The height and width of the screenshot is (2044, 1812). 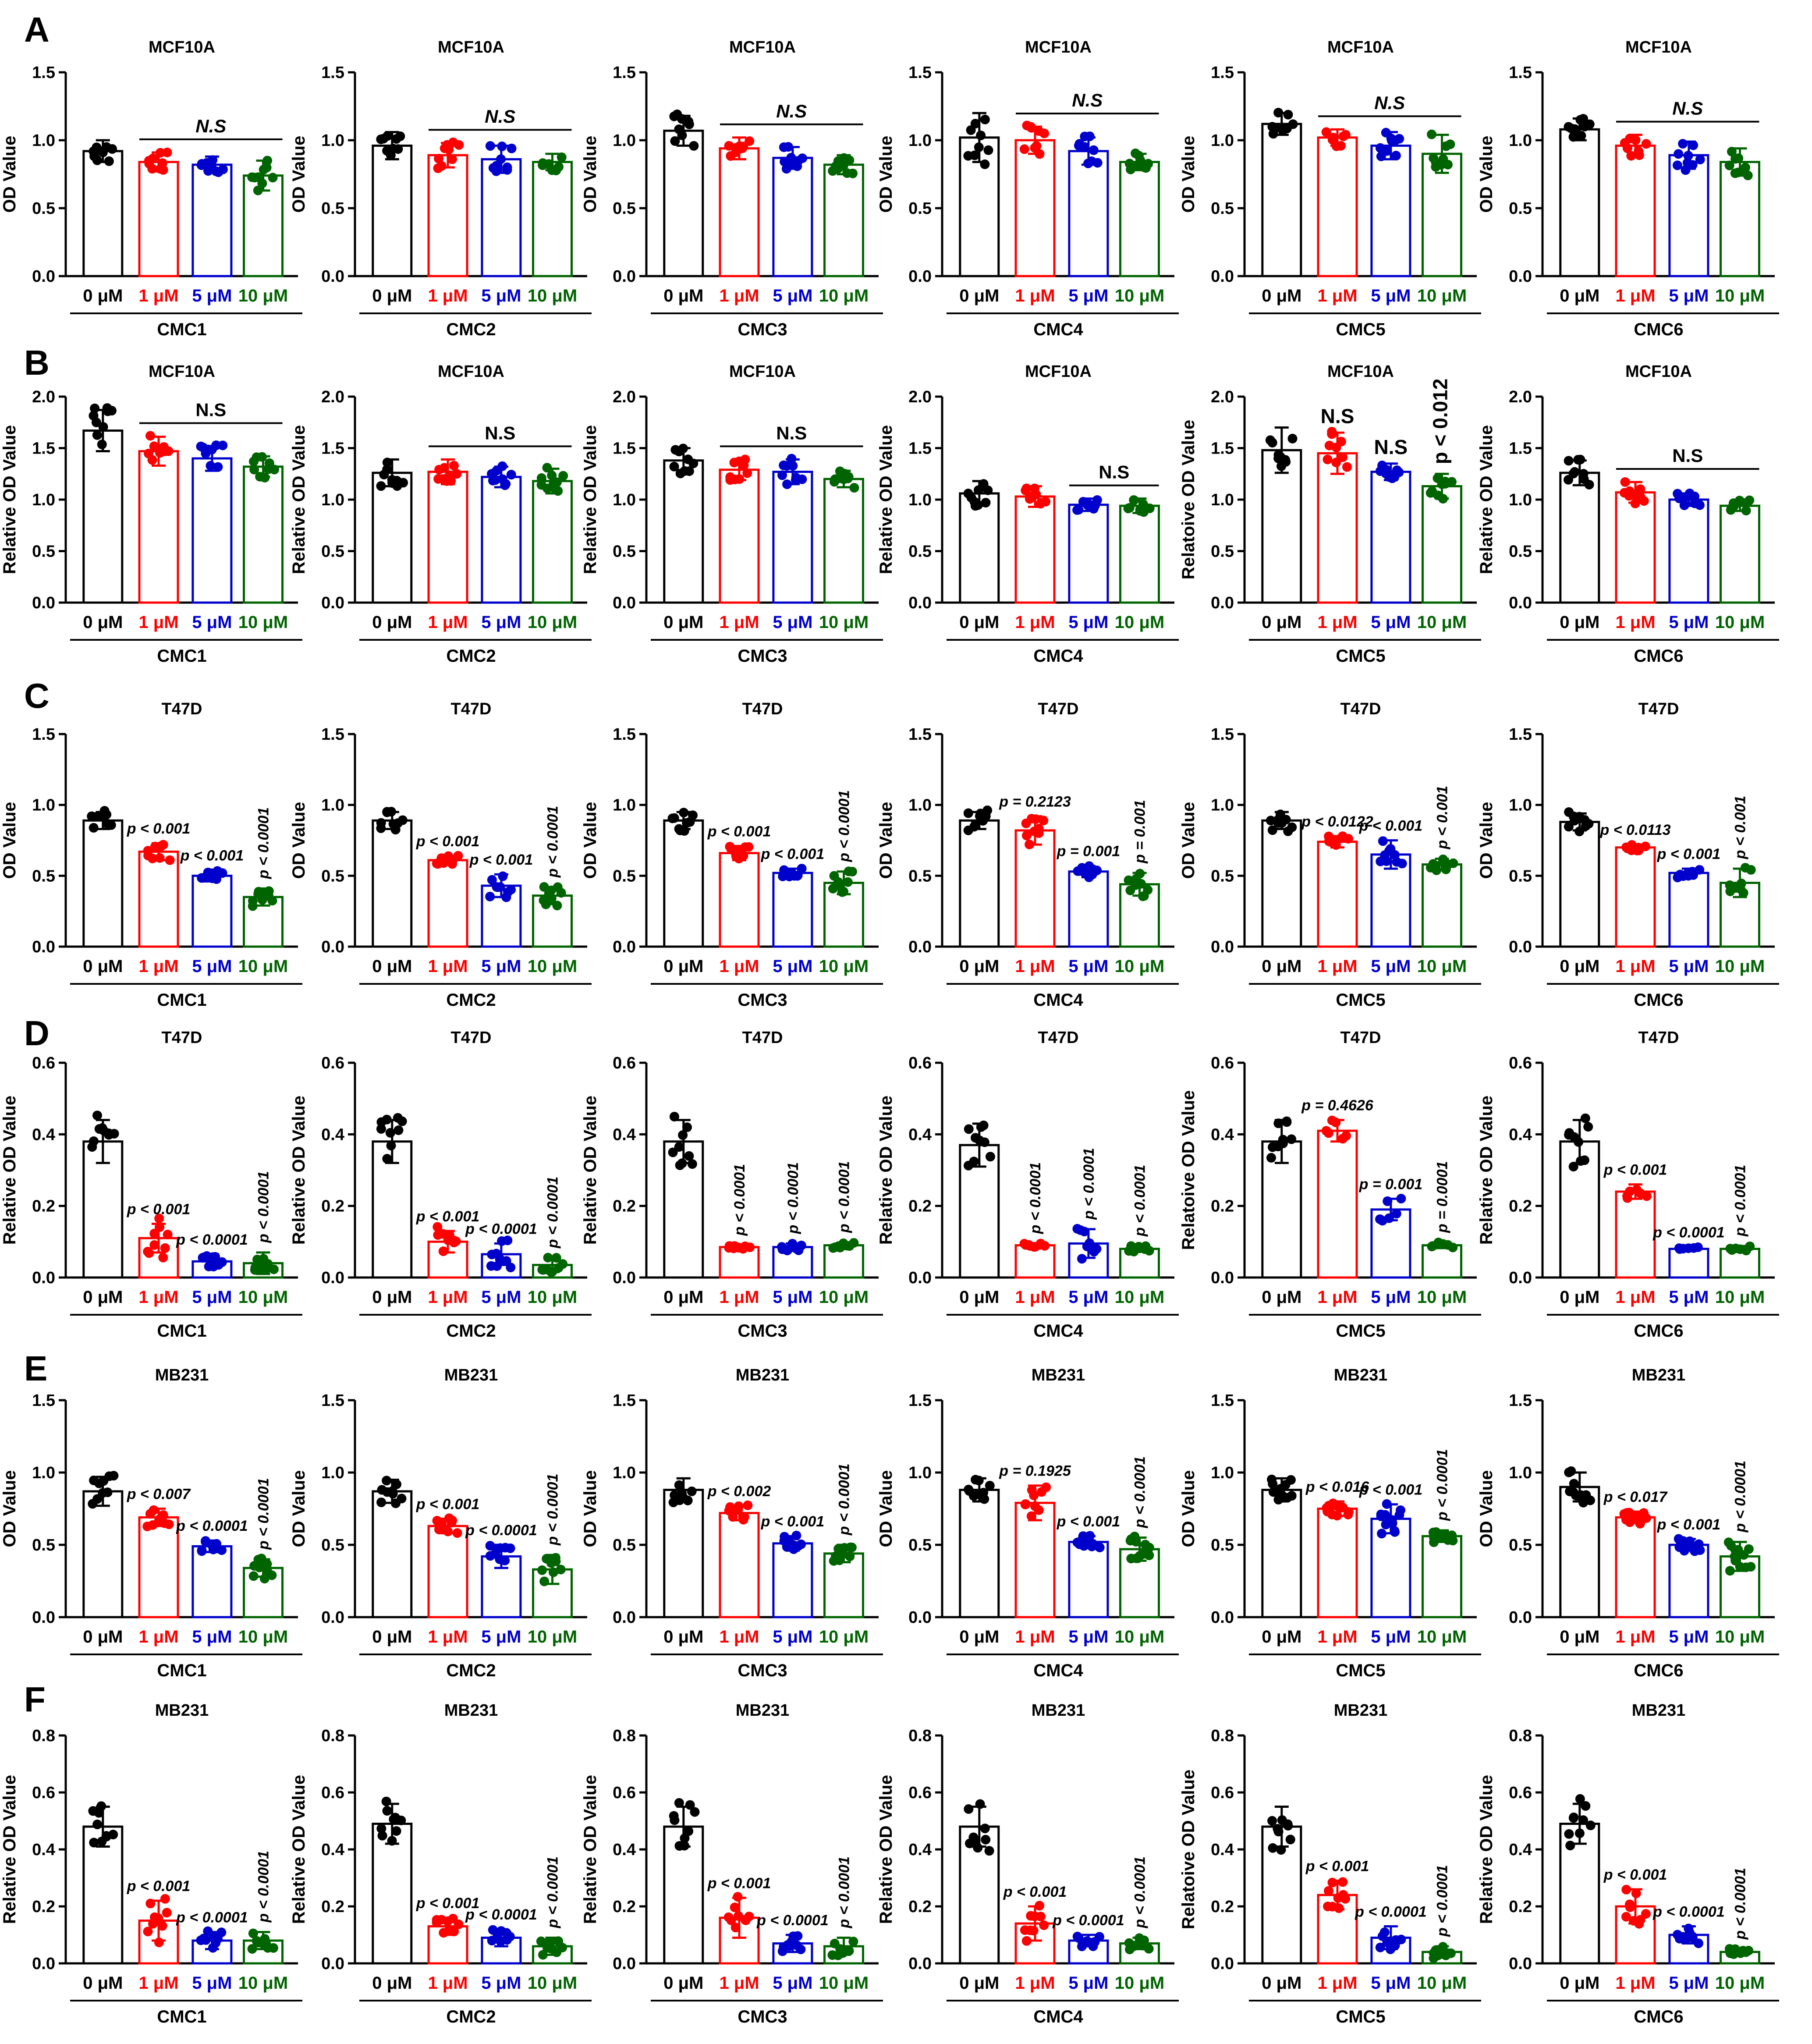 I want to click on group-label: CMC1, so click(x=181, y=2016).